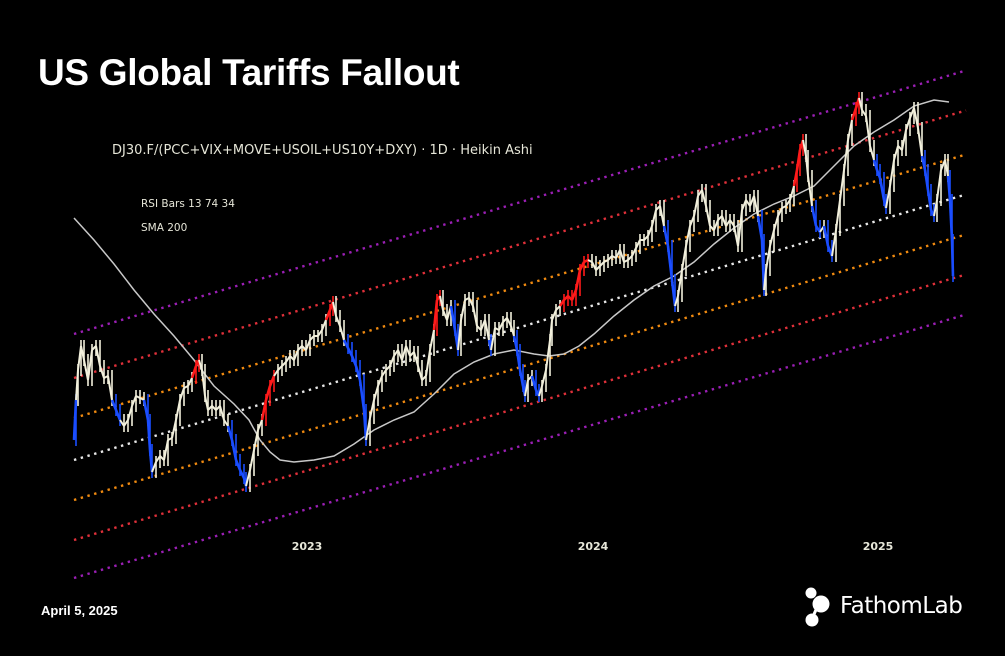 The width and height of the screenshot is (1005, 656). What do you see at coordinates (817, 607) in the screenshot?
I see `fathomlab-logo-icon` at bounding box center [817, 607].